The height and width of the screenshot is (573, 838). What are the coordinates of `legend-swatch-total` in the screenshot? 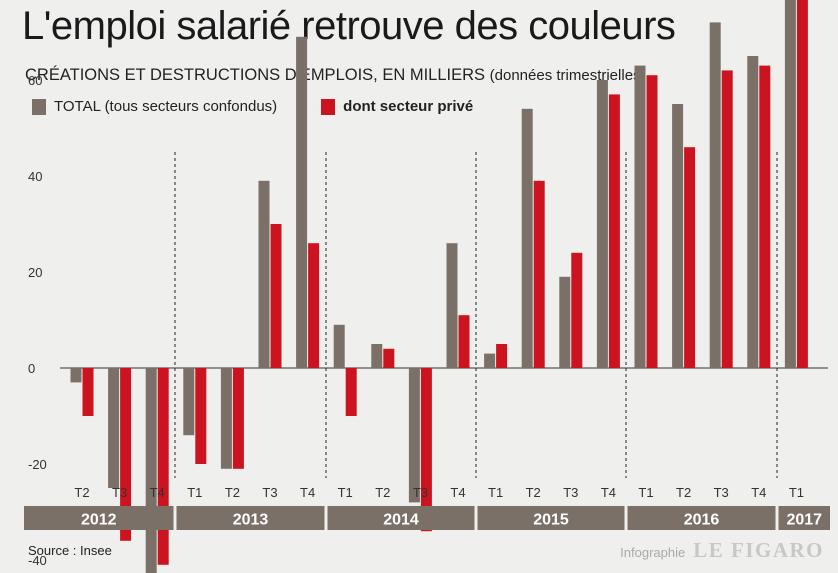 It's located at (39, 106).